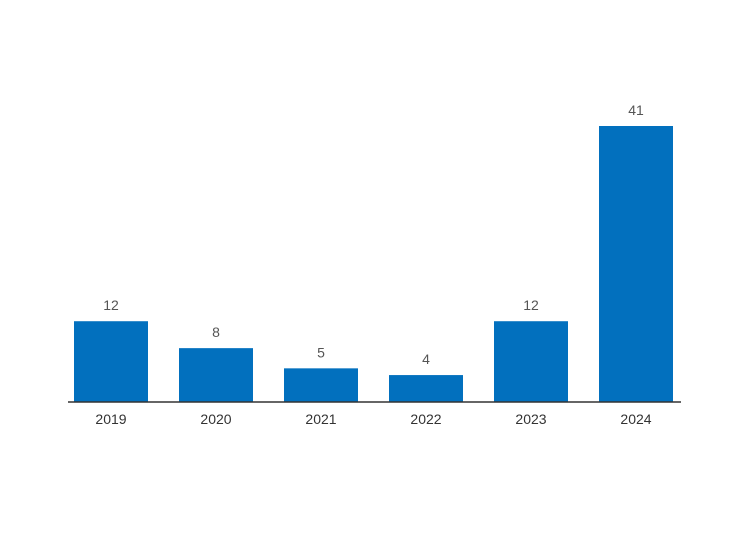 The width and height of the screenshot is (750, 540). What do you see at coordinates (636, 110) in the screenshot?
I see `value-label-2024: 41` at bounding box center [636, 110].